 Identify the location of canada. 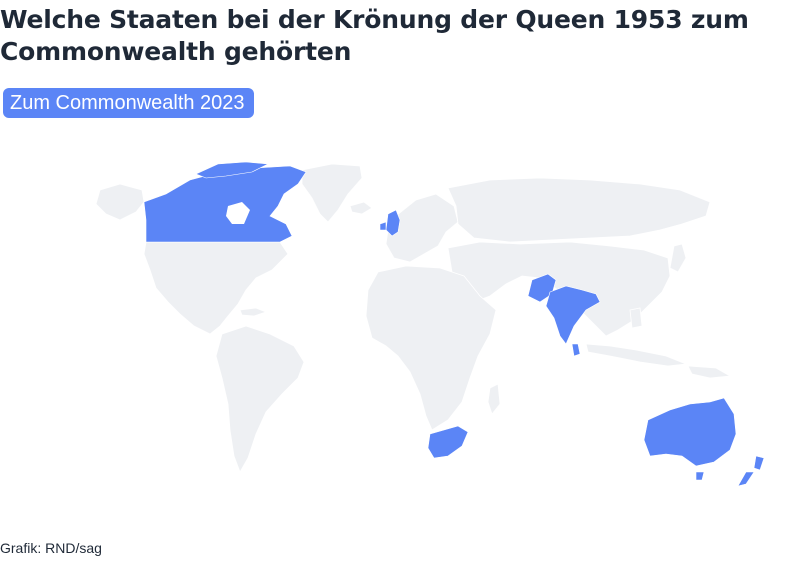
(225, 204).